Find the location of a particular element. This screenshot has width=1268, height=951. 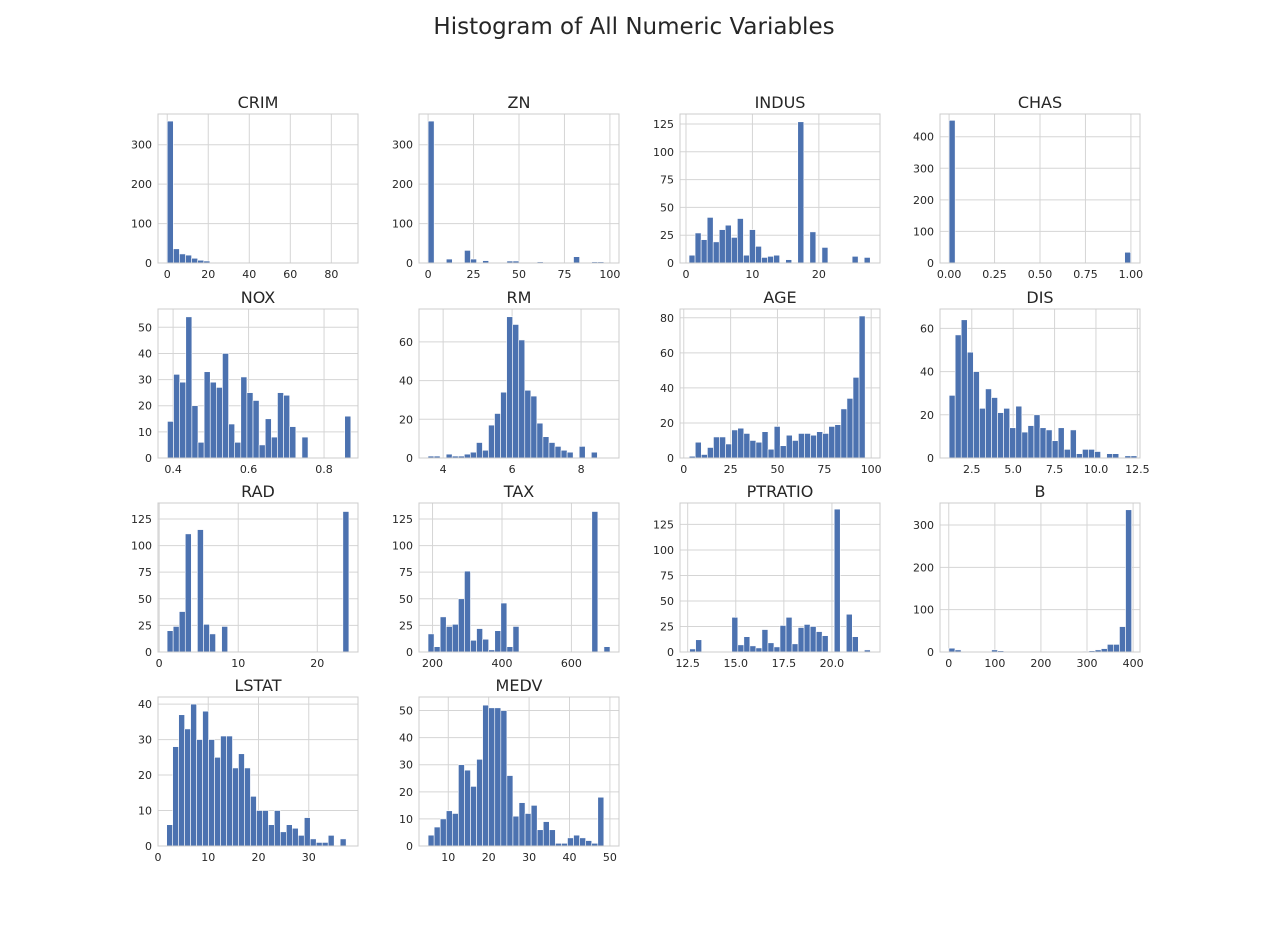

y-tick-label: 10 is located at coordinates (145, 811).